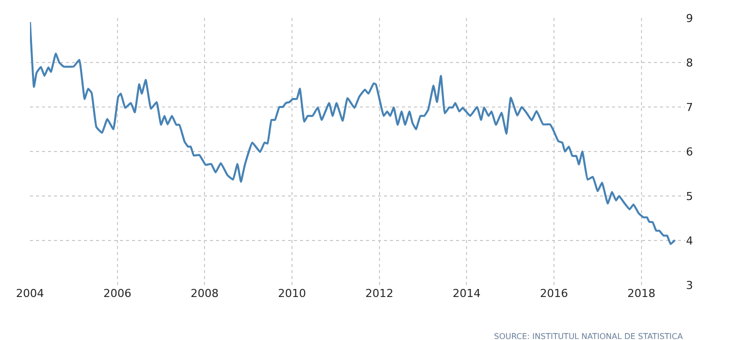 The height and width of the screenshot is (340, 730). Describe the element at coordinates (689, 285) in the screenshot. I see `y-tick-label: 3` at that location.